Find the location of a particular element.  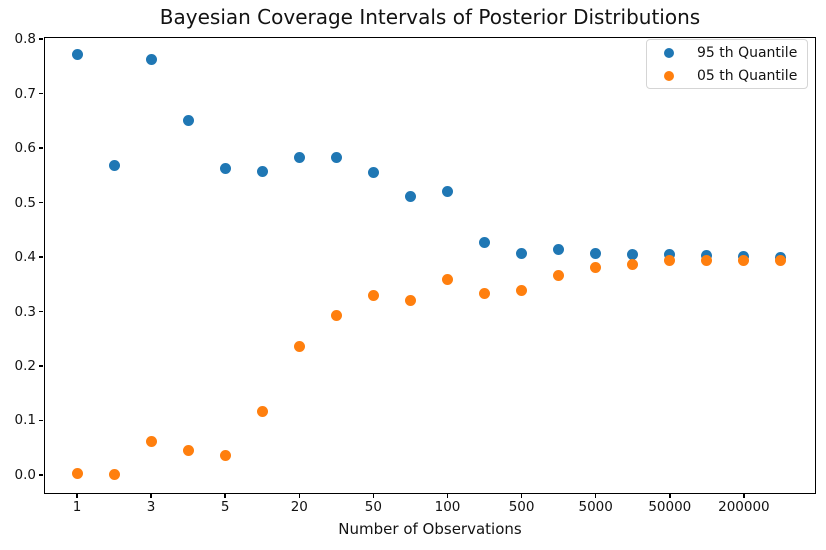

legend: 95 th Quantile 05 th Quantile is located at coordinates (727, 64).